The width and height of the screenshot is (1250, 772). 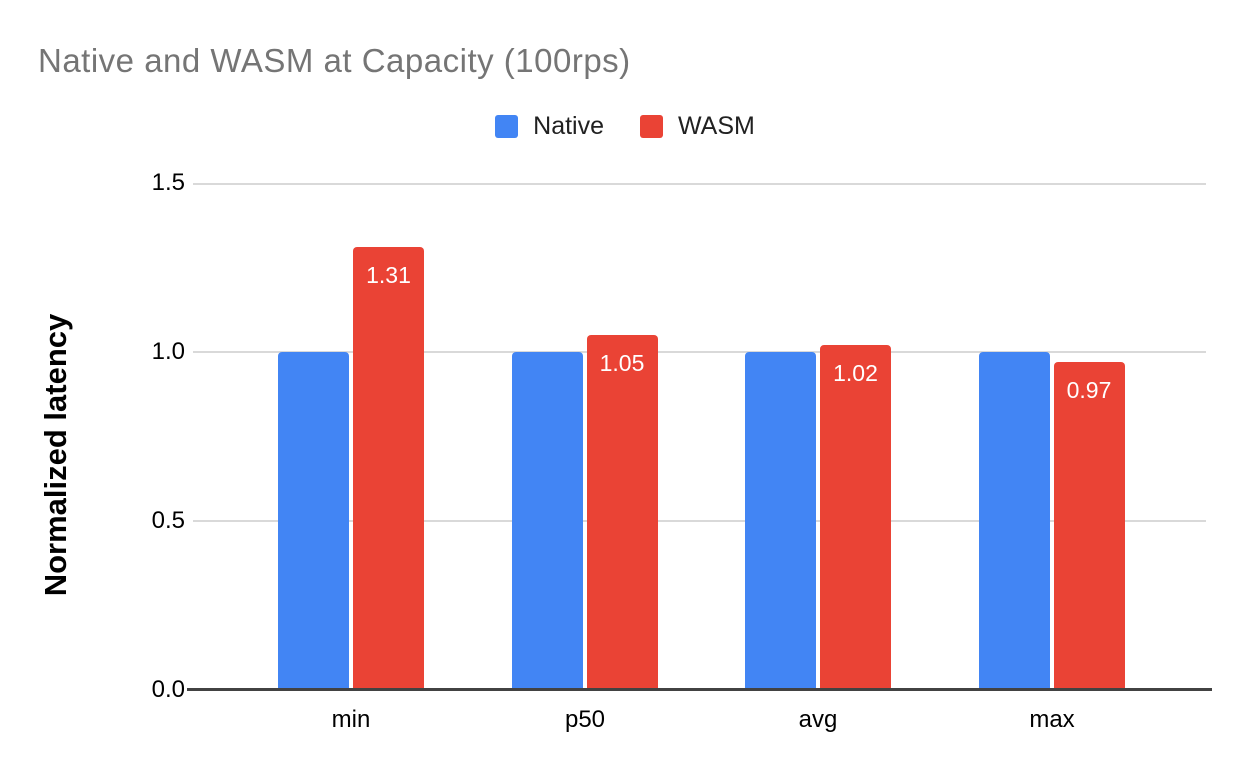 I want to click on bar-native-p50, so click(x=547, y=521).